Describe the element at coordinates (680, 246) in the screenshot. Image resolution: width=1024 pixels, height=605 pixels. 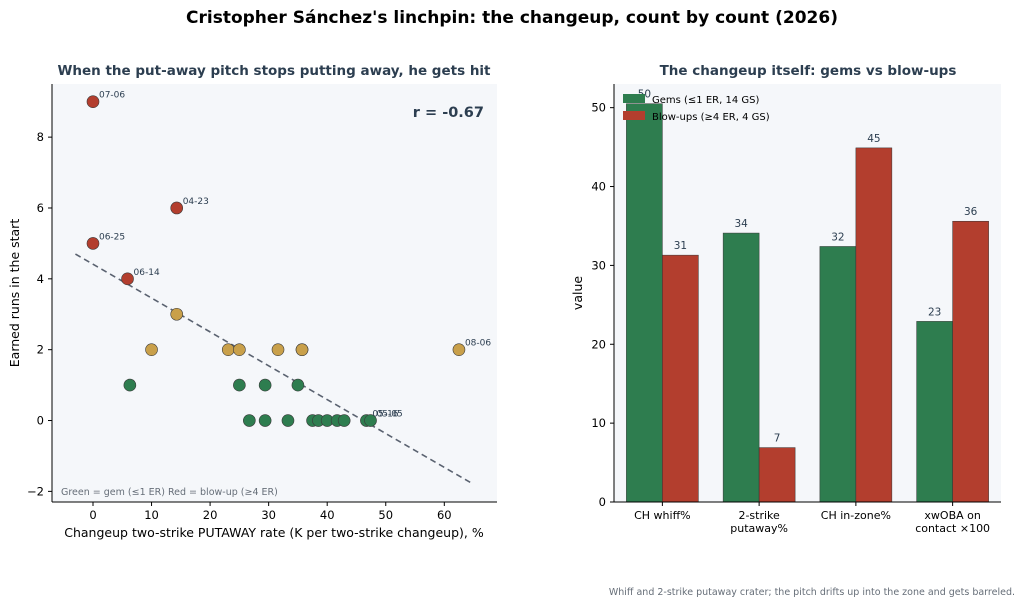
I see `bar-value-label: 31` at that location.